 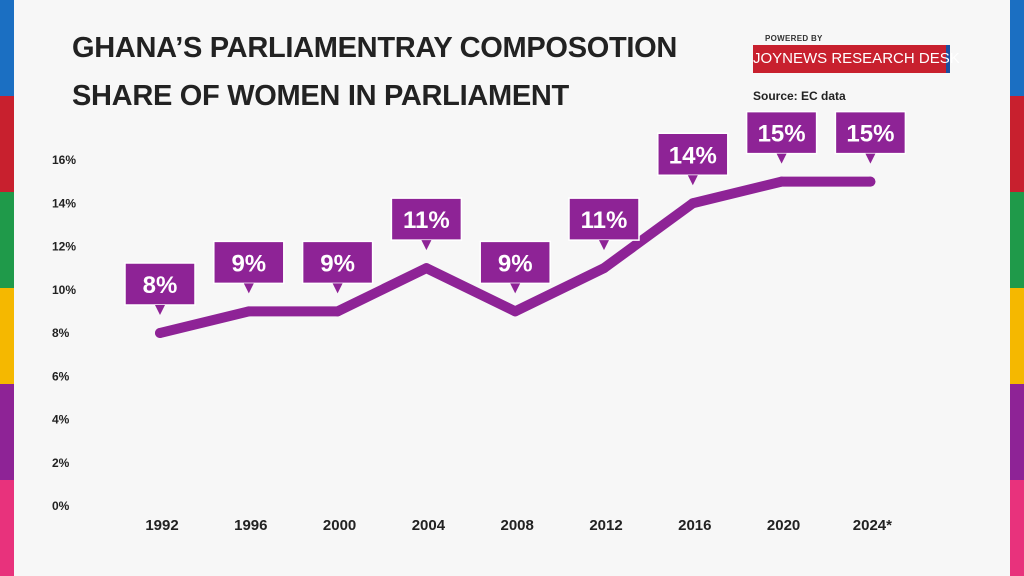 What do you see at coordinates (783, 525) in the screenshot?
I see `x-tick-label: 2020` at bounding box center [783, 525].